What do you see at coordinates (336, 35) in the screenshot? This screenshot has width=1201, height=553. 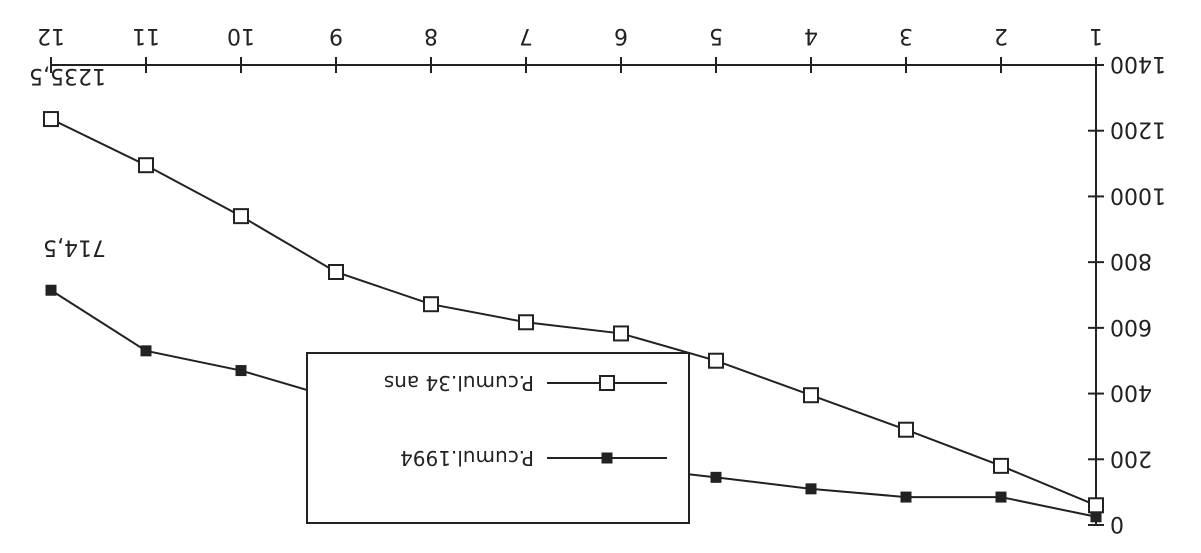 I see `x-tick-label: 9` at bounding box center [336, 35].